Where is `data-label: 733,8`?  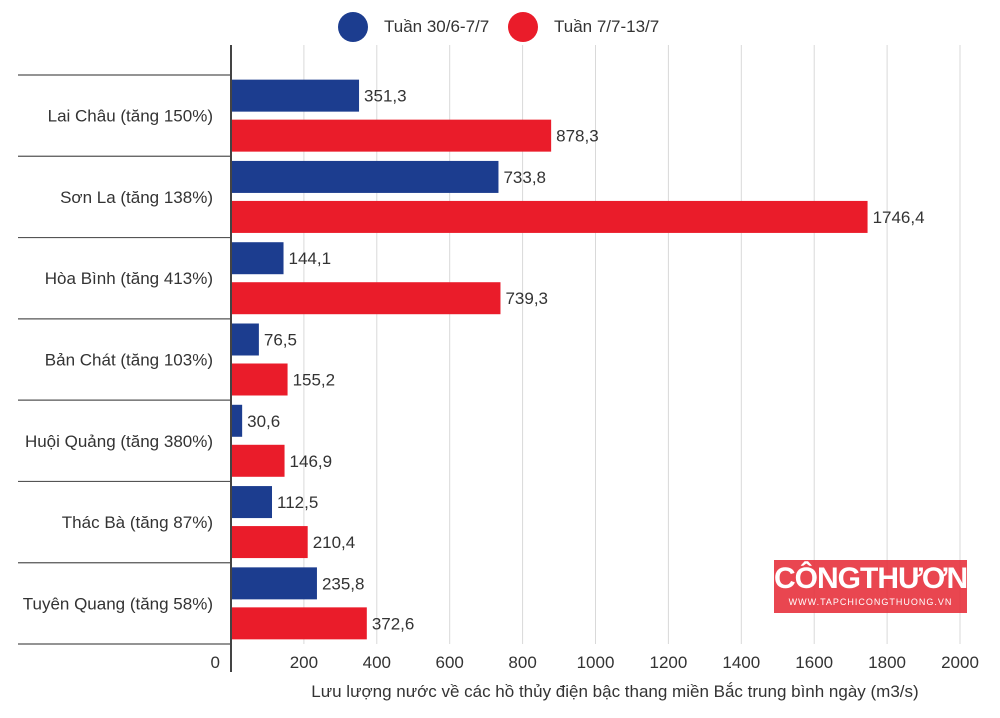
data-label: 733,8 is located at coordinates (524, 177).